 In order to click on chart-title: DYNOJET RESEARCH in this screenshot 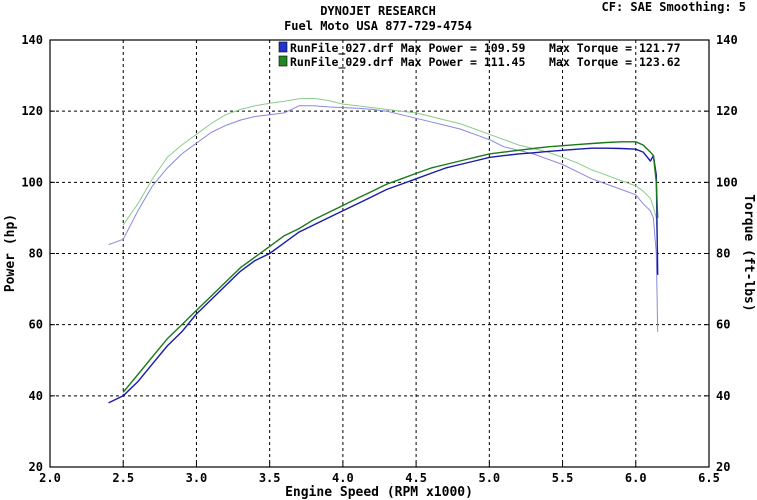, I will do `click(378, 11)`.